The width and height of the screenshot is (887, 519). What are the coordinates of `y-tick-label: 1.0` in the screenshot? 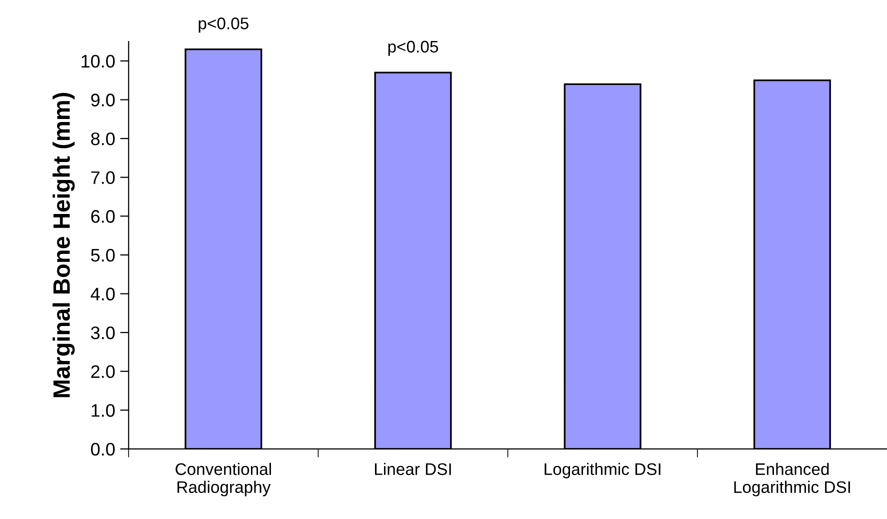 It's located at (103, 410).